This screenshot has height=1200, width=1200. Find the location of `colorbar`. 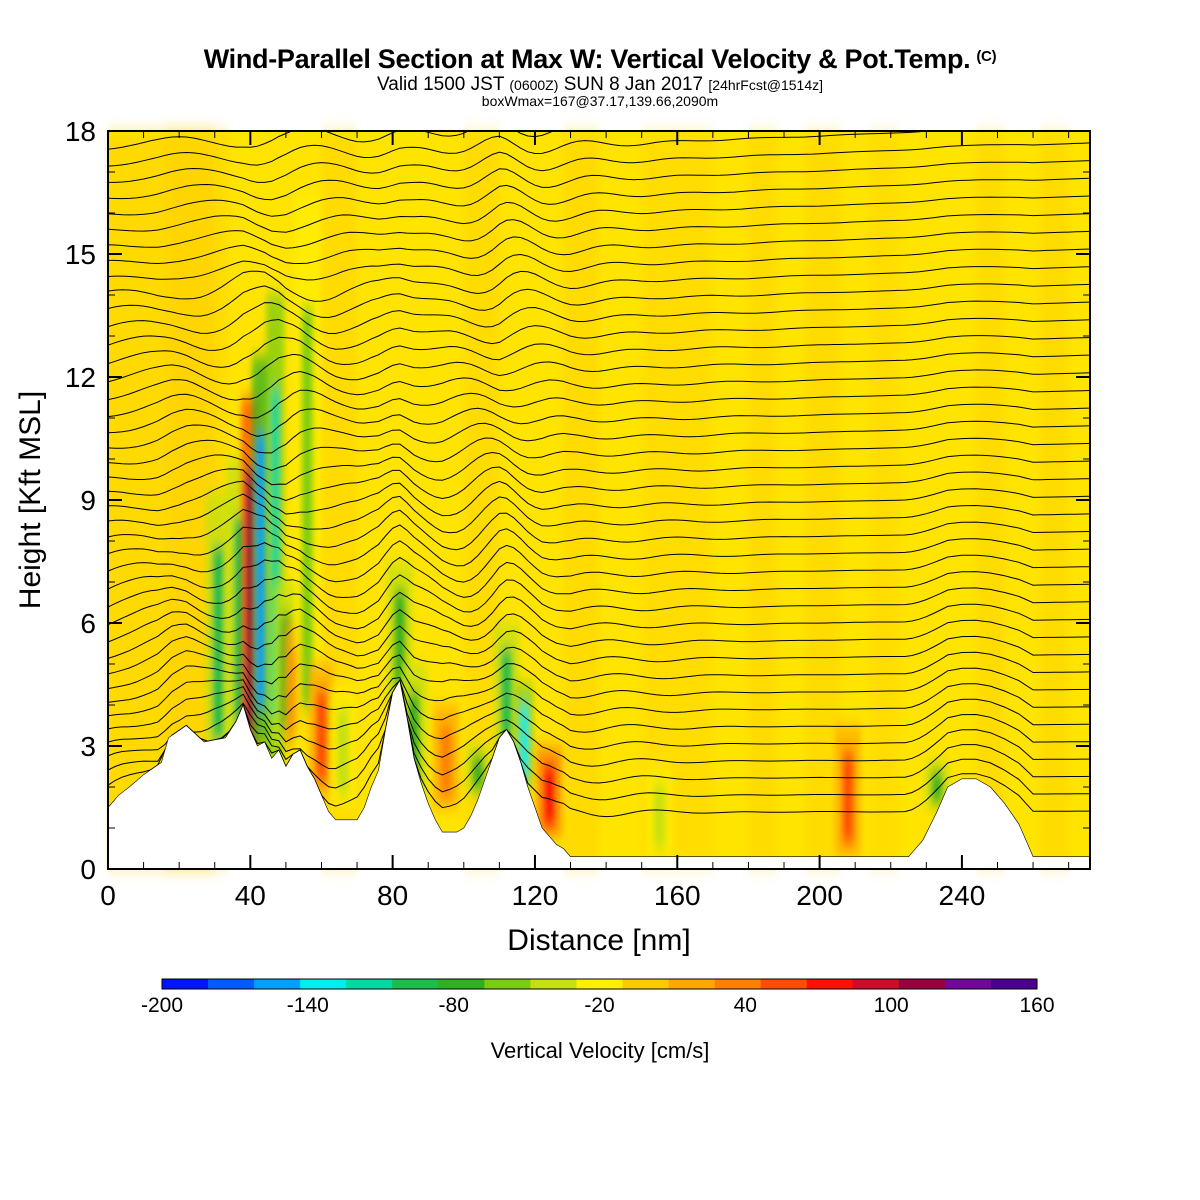

colorbar is located at coordinates (599, 984).